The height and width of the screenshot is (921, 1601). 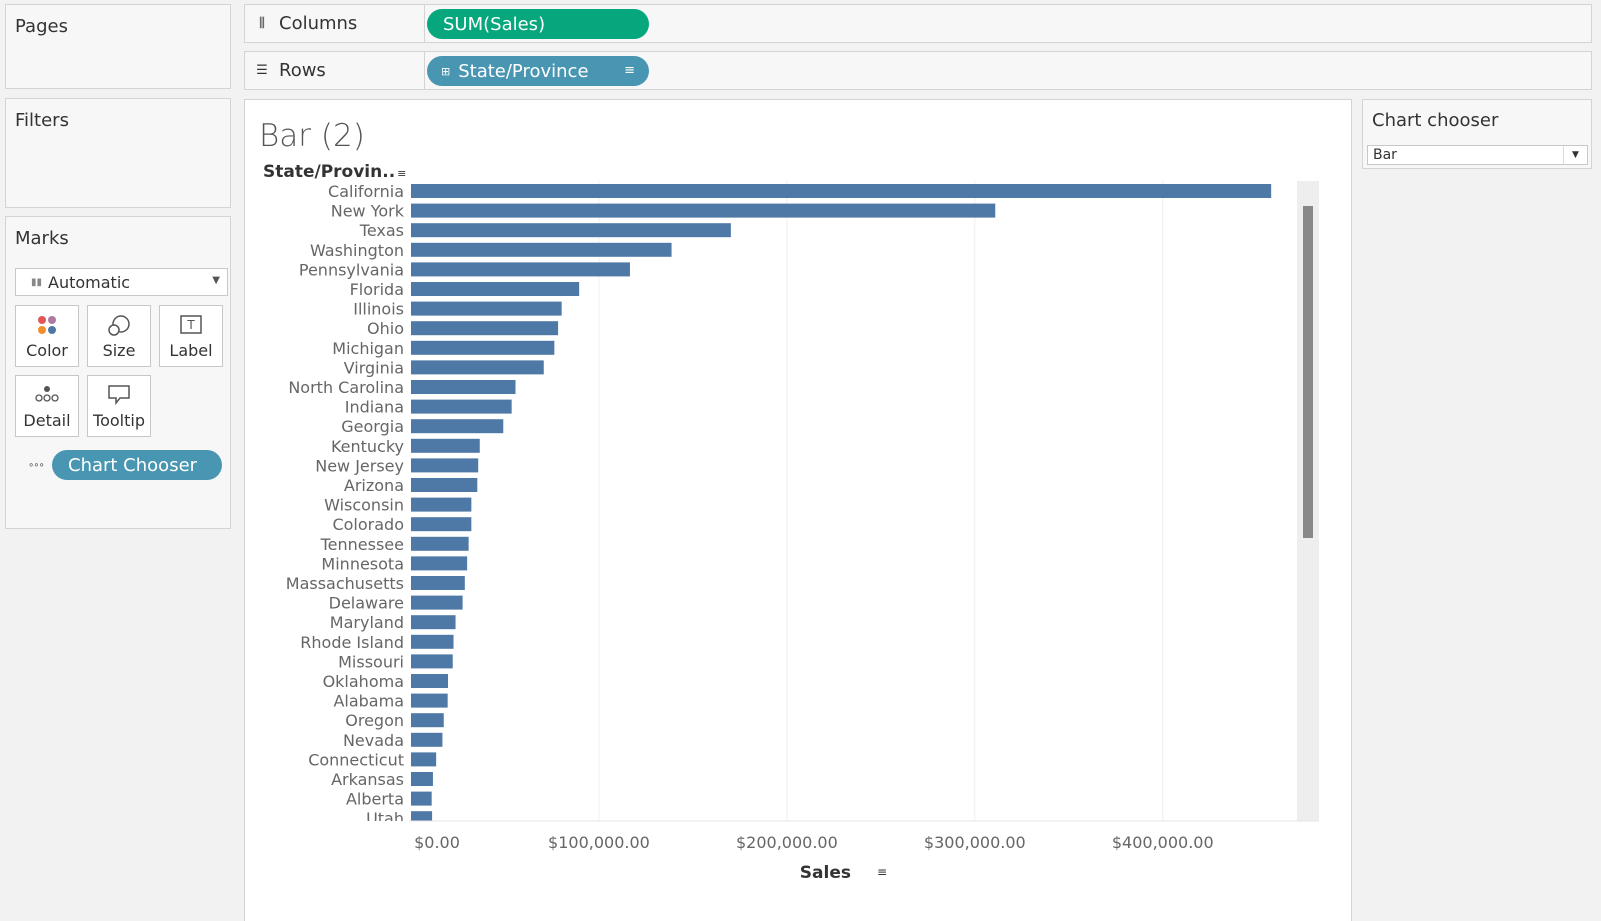 What do you see at coordinates (335, 70) in the screenshot?
I see `rows-shelf-label: ☰ Rows` at bounding box center [335, 70].